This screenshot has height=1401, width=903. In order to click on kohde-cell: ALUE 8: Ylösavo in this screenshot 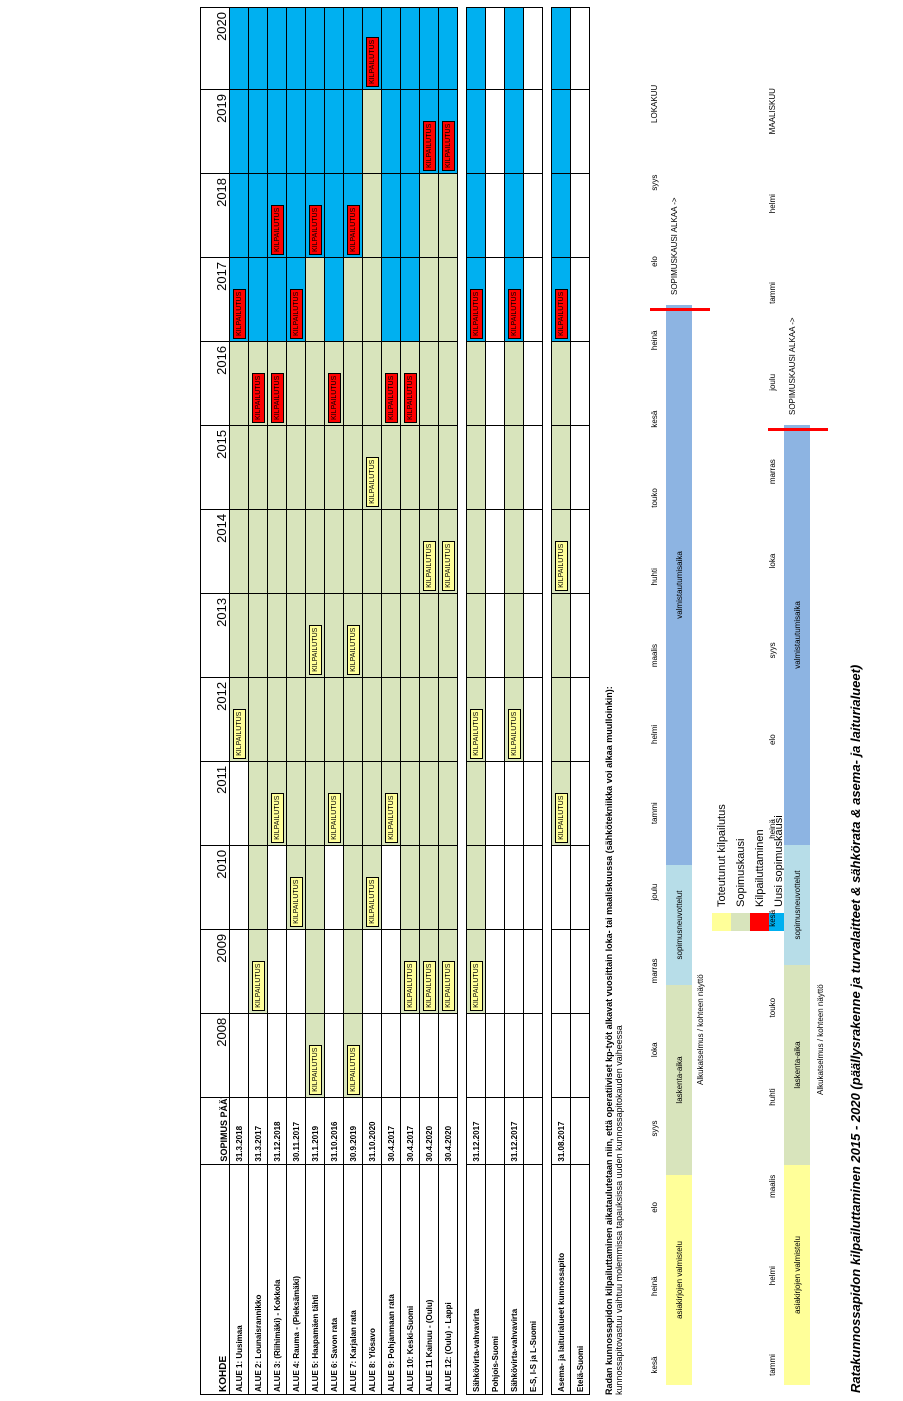, I will do `click(372, 1279)`.